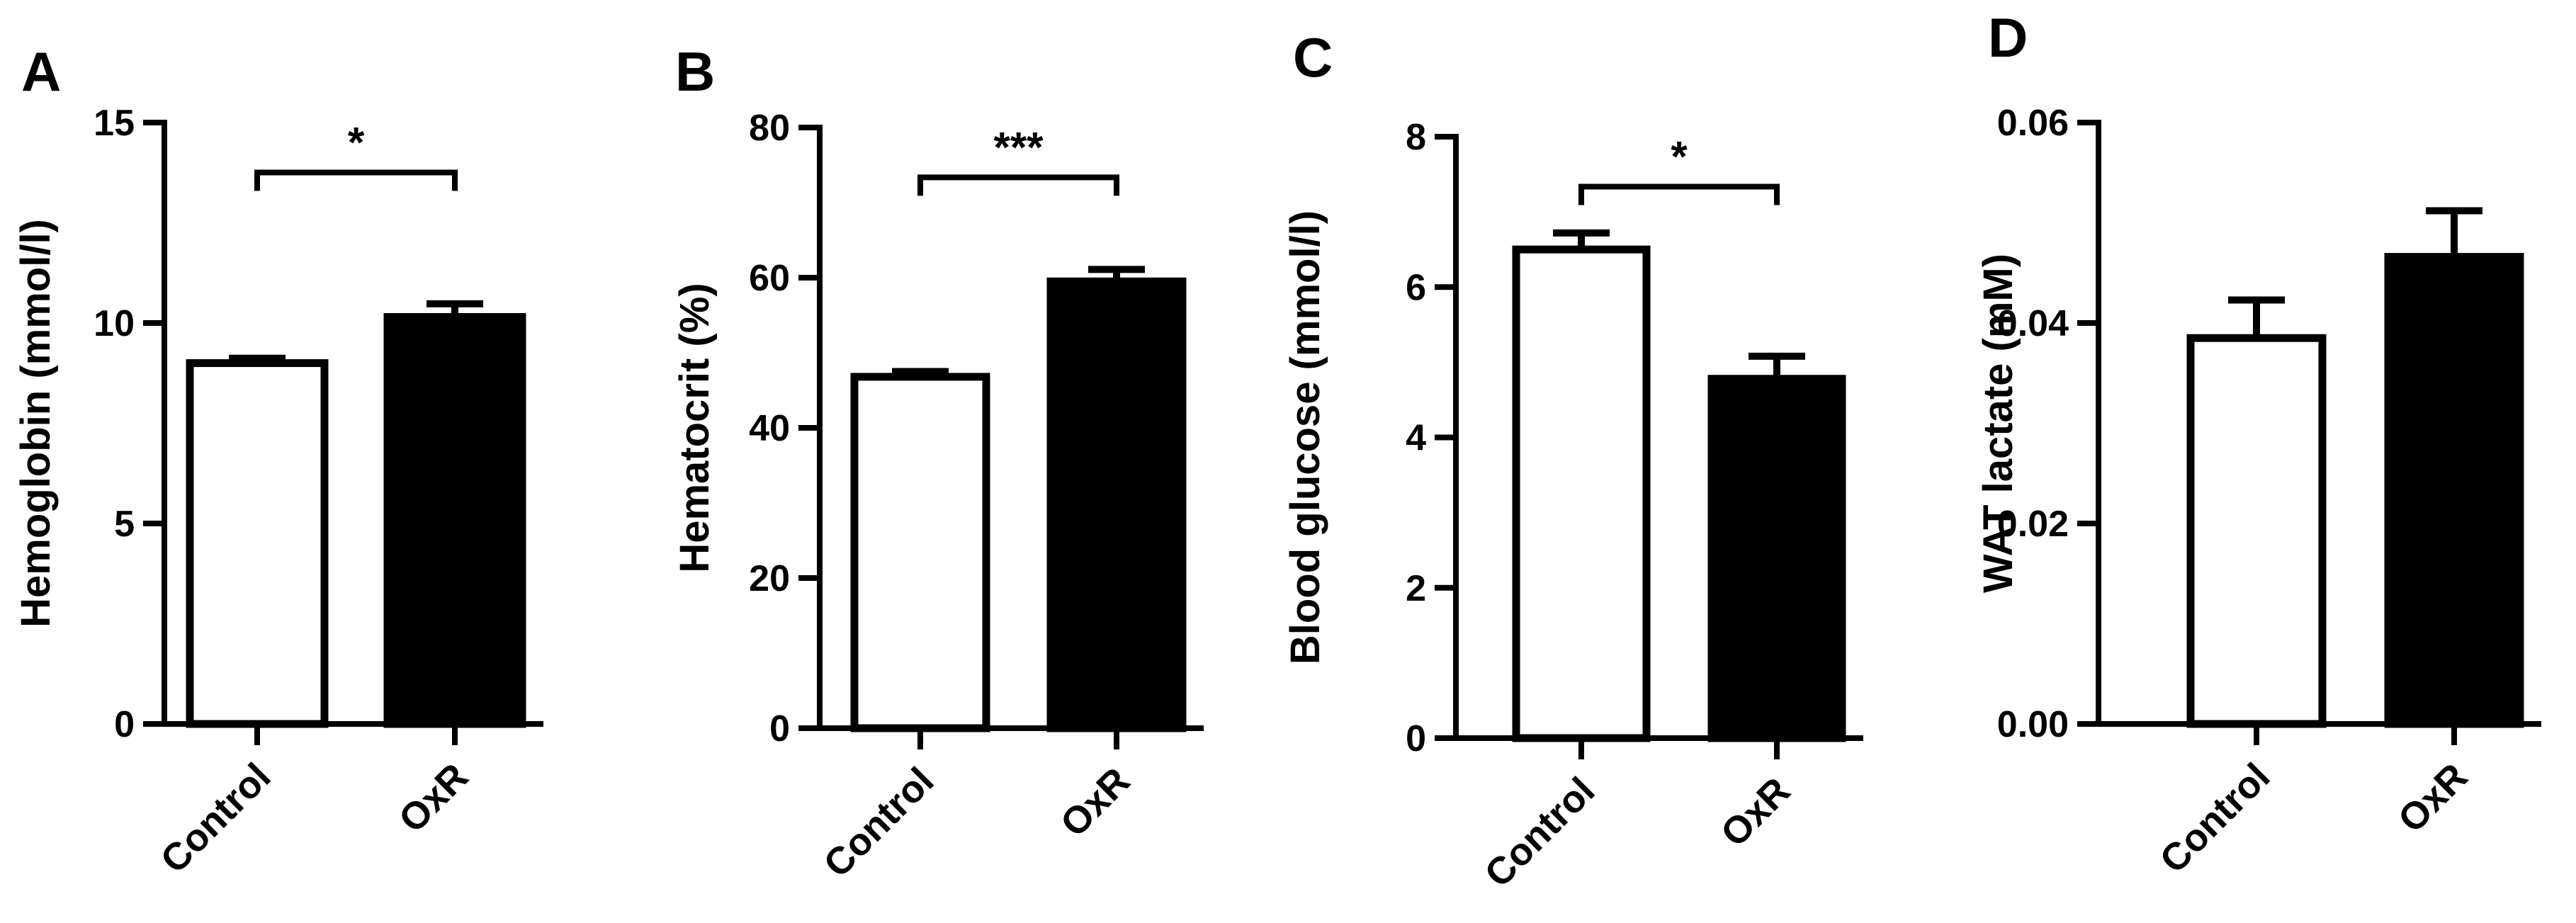 Image resolution: width=2576 pixels, height=923 pixels. What do you see at coordinates (1416, 438) in the screenshot?
I see `y-tick-label: 4` at bounding box center [1416, 438].